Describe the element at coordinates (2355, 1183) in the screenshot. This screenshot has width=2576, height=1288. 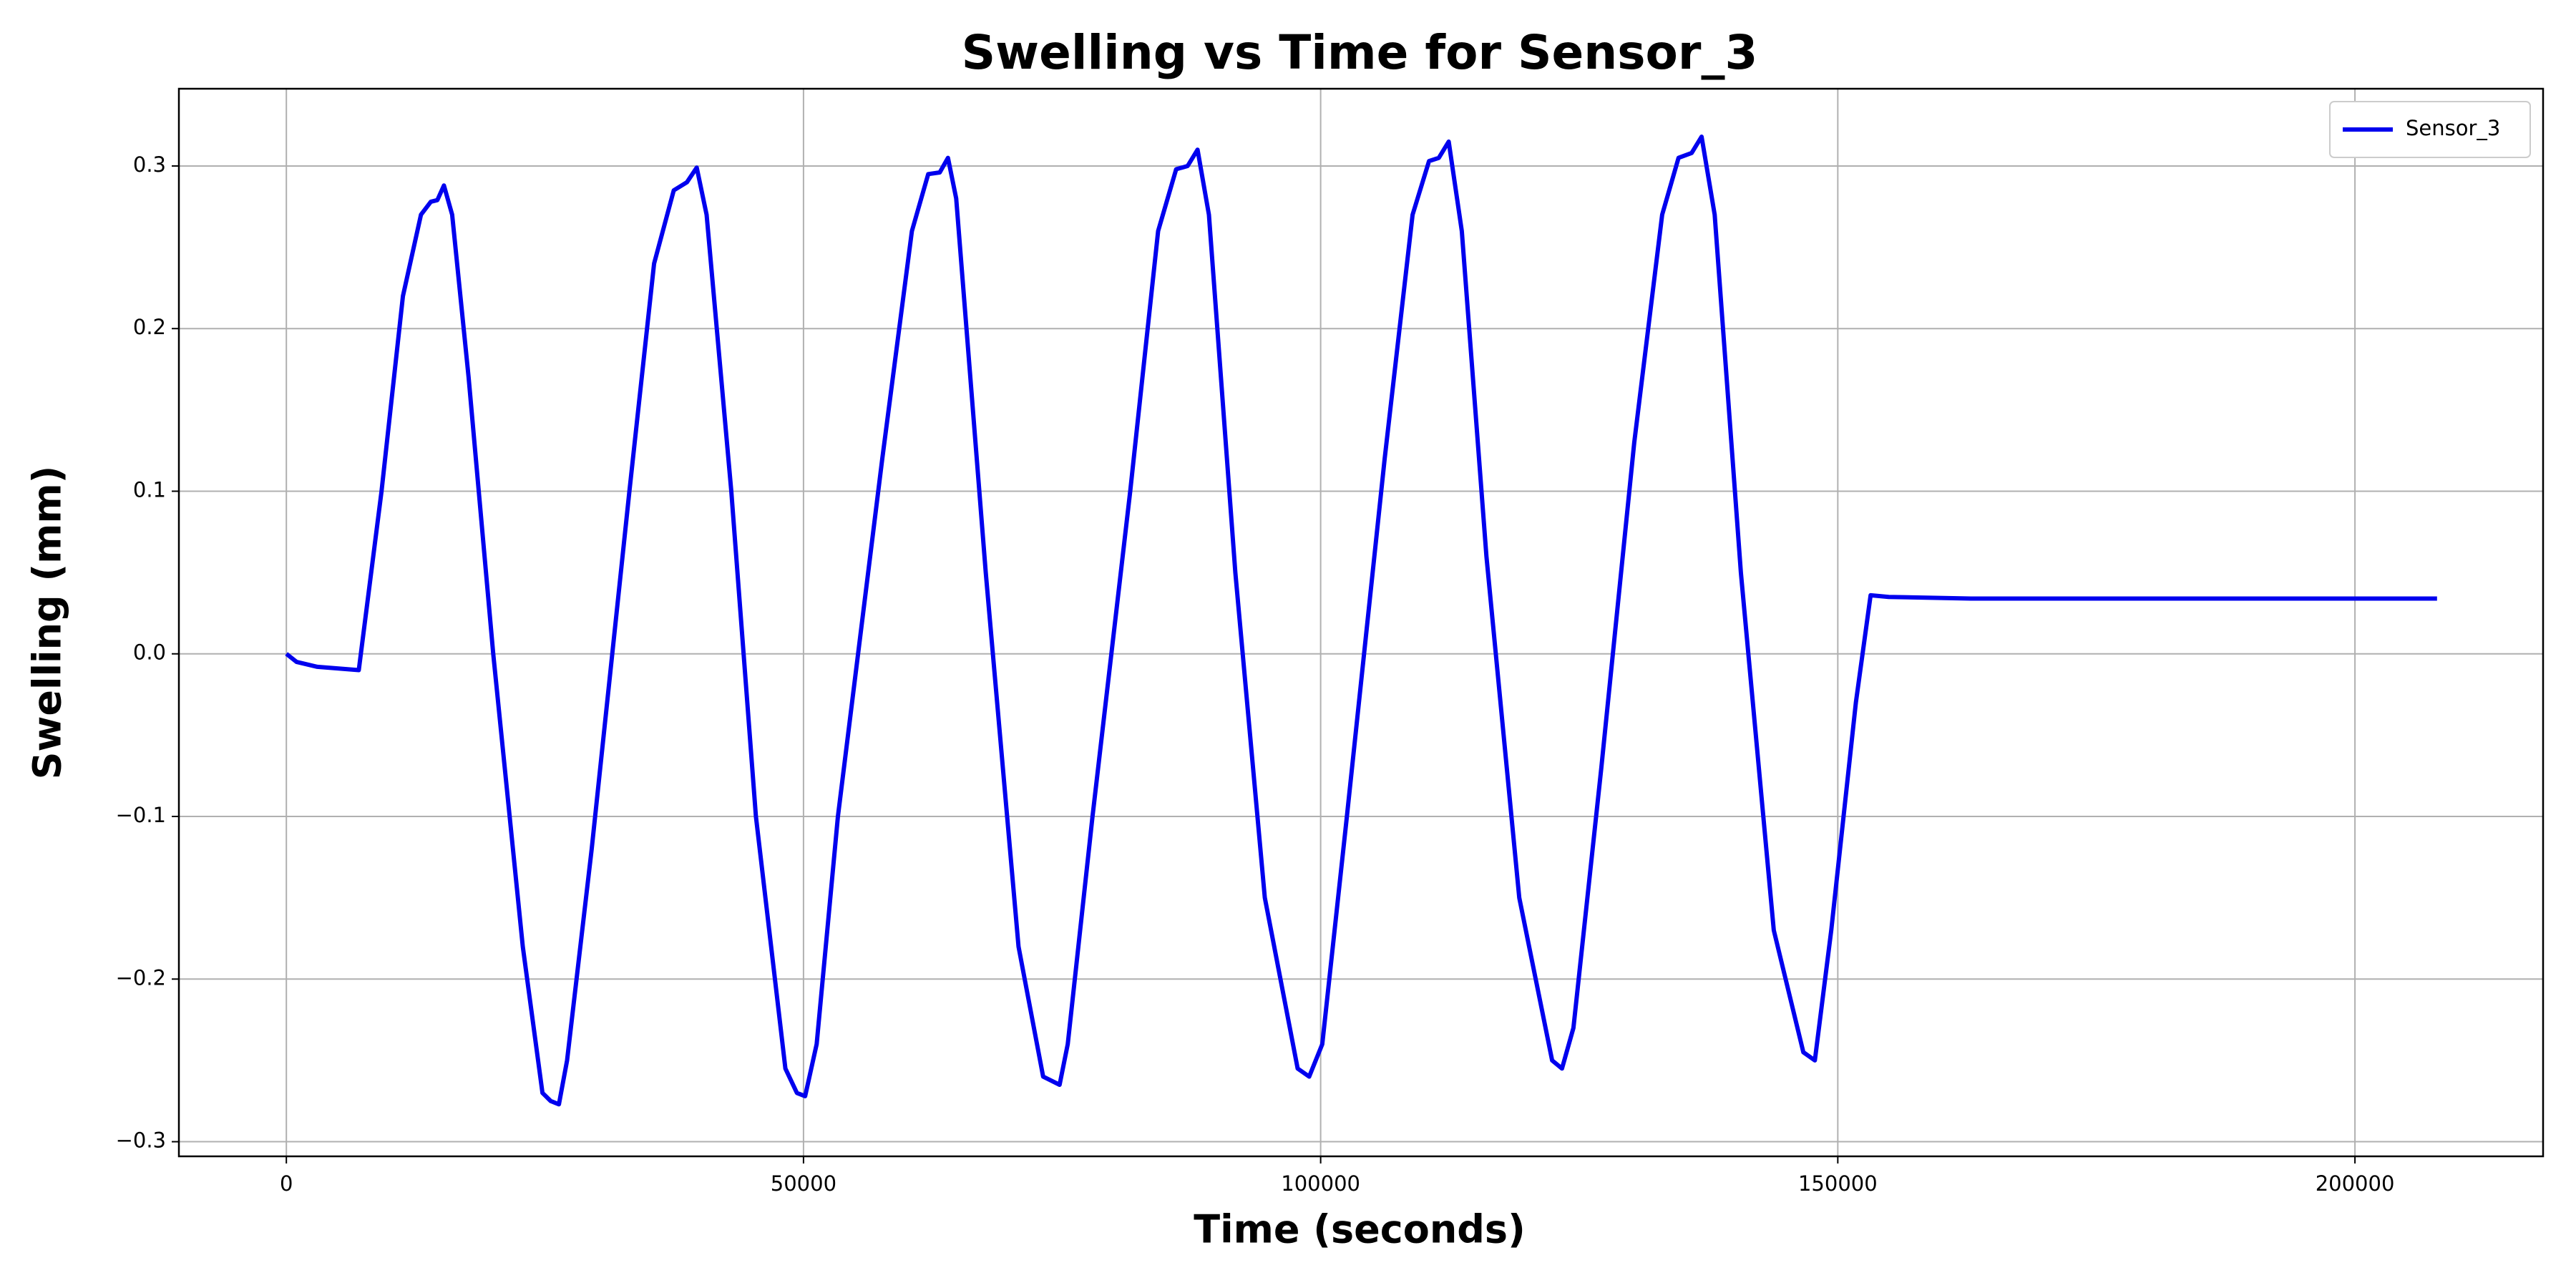
I see `x-tick-label: 200000` at that location.